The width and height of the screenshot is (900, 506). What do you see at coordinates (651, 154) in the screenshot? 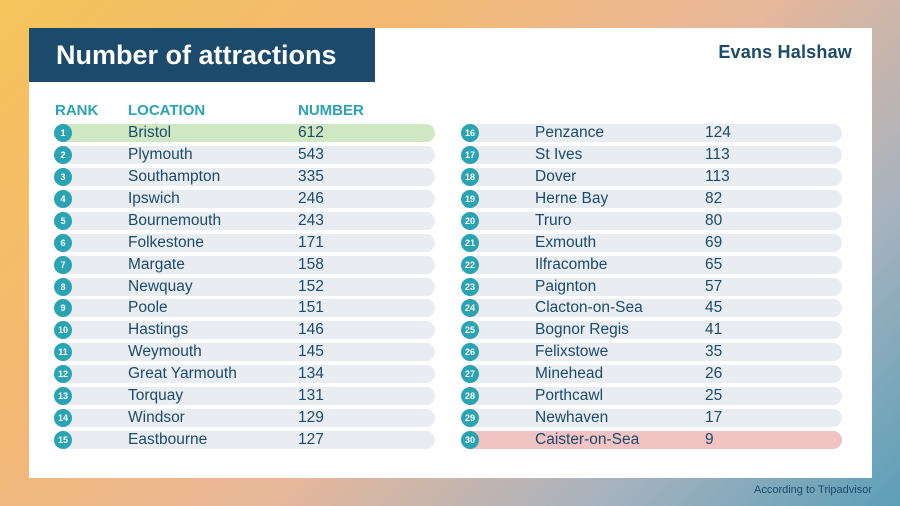
I see `table-row: 17 St Ives 113` at bounding box center [651, 154].